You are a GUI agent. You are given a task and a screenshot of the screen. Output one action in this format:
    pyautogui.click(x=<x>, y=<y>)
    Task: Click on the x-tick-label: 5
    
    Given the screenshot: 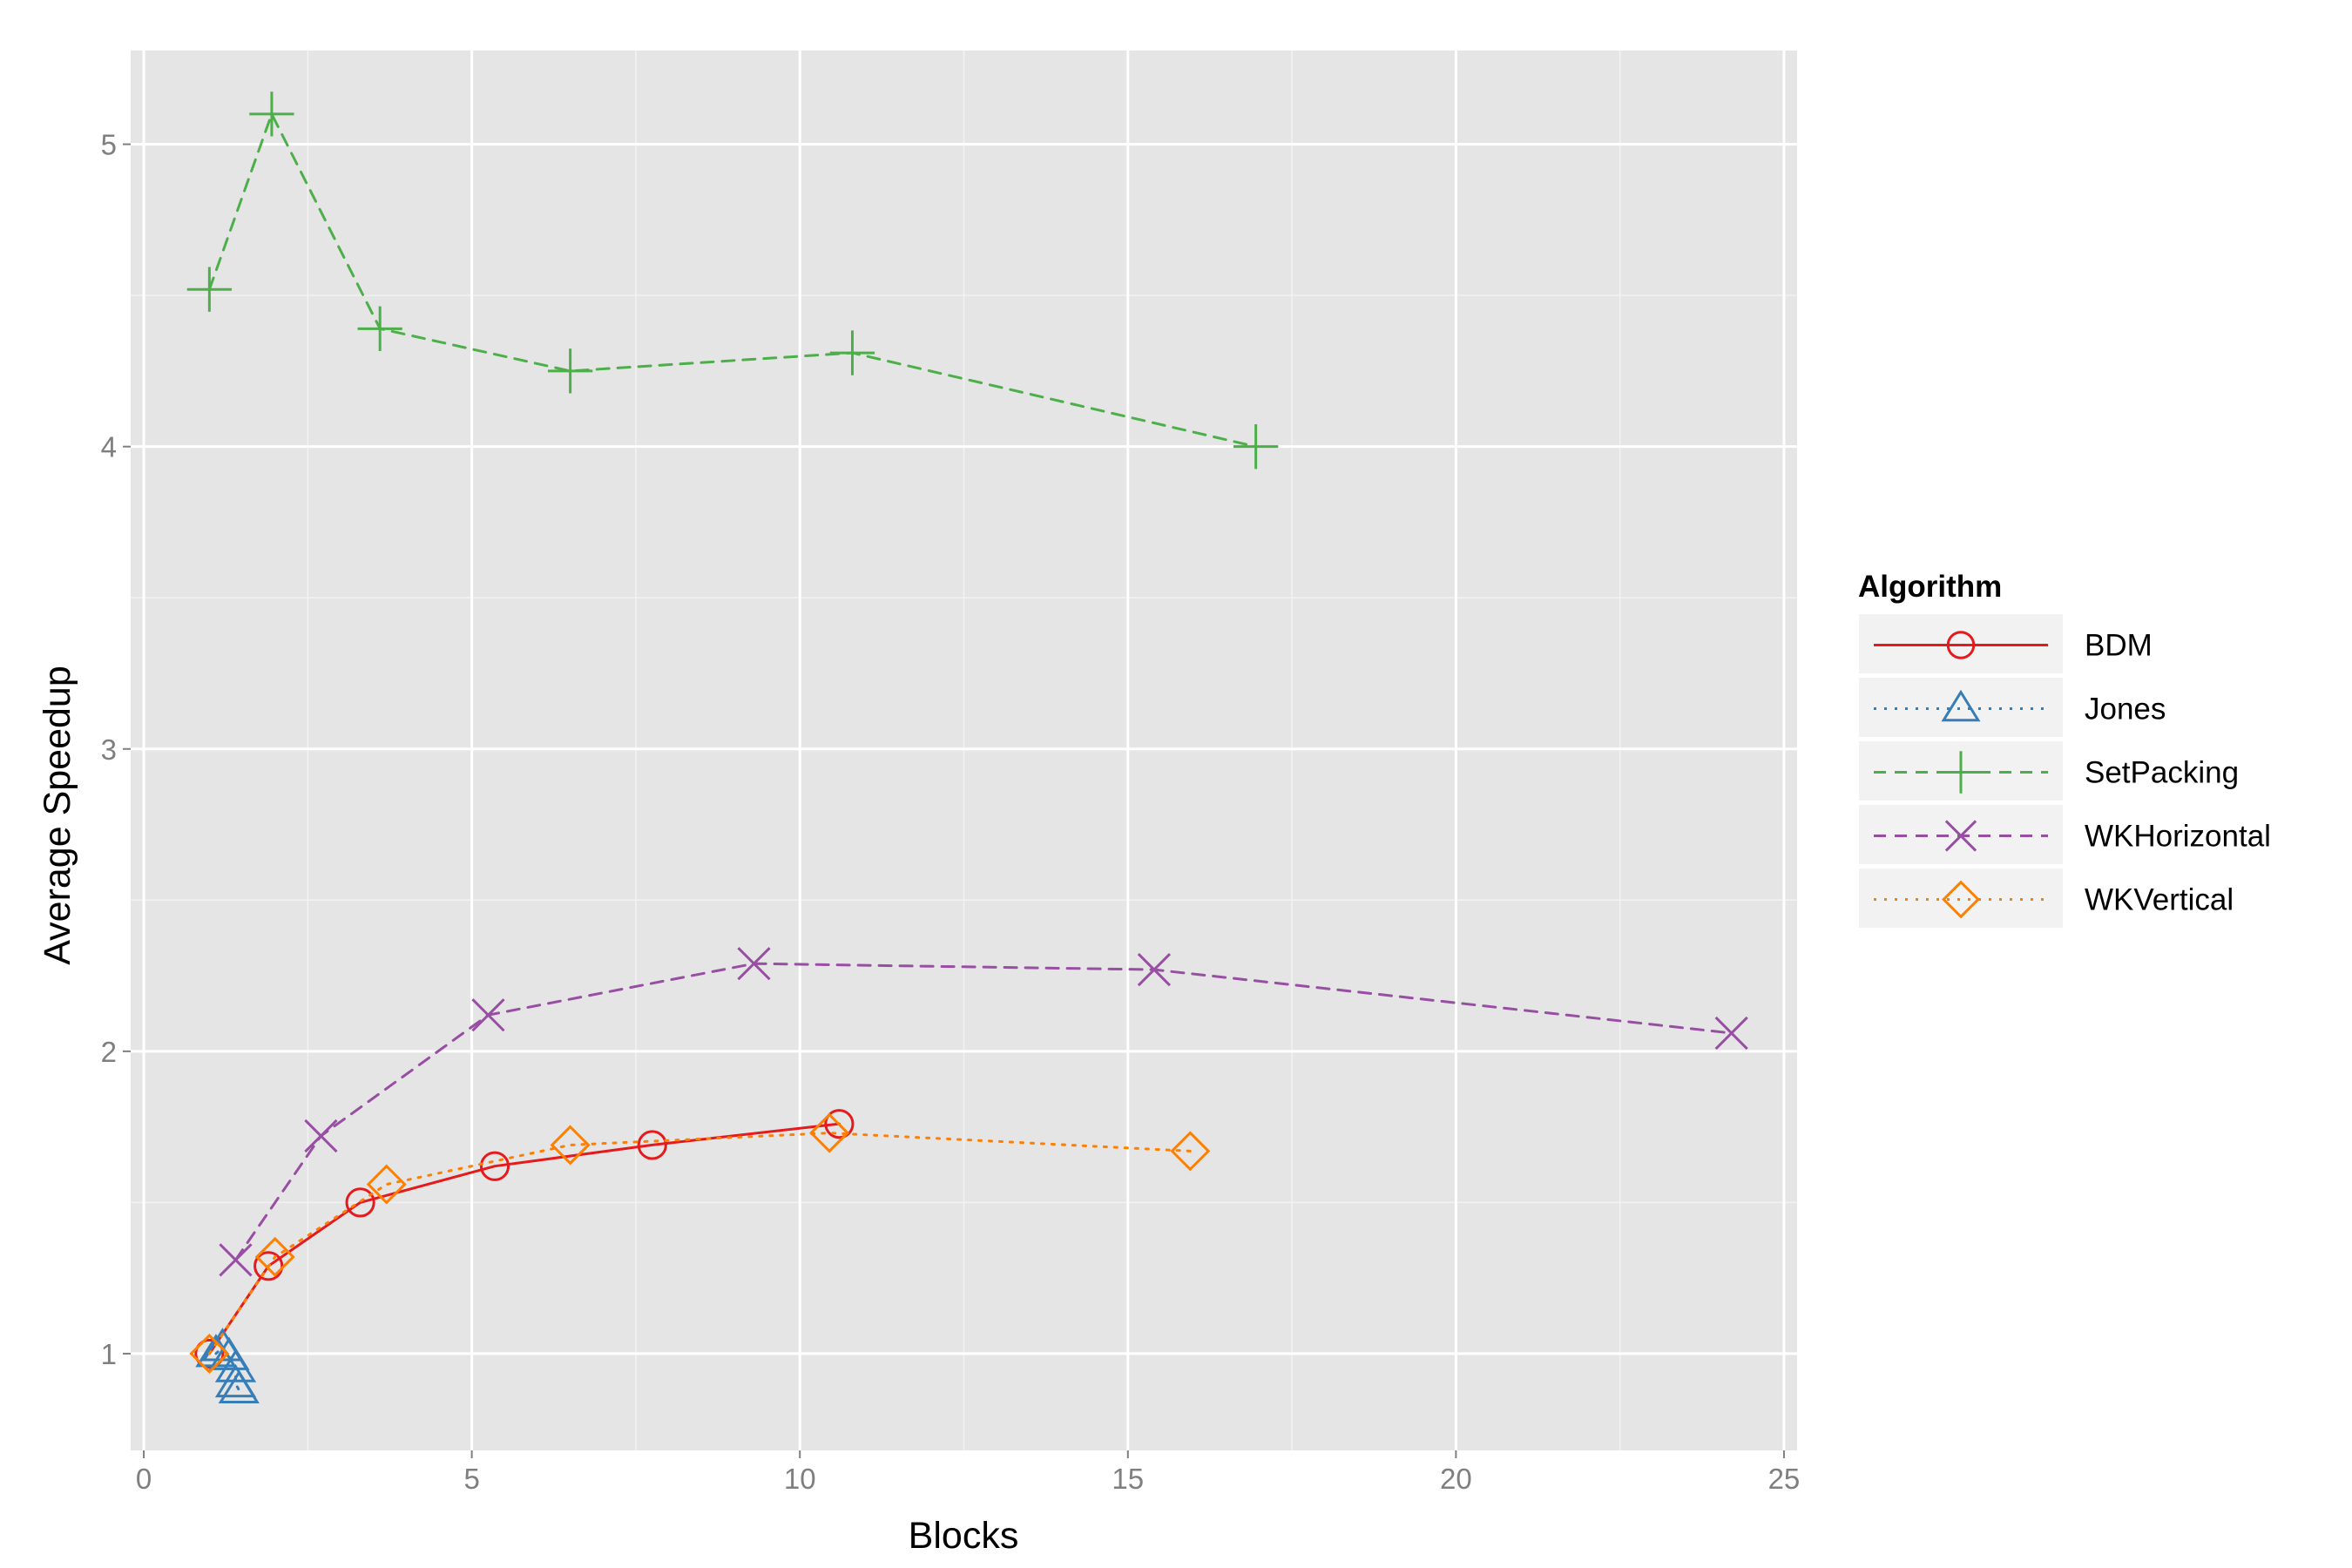 What is the action you would take?
    pyautogui.click(x=471, y=1479)
    